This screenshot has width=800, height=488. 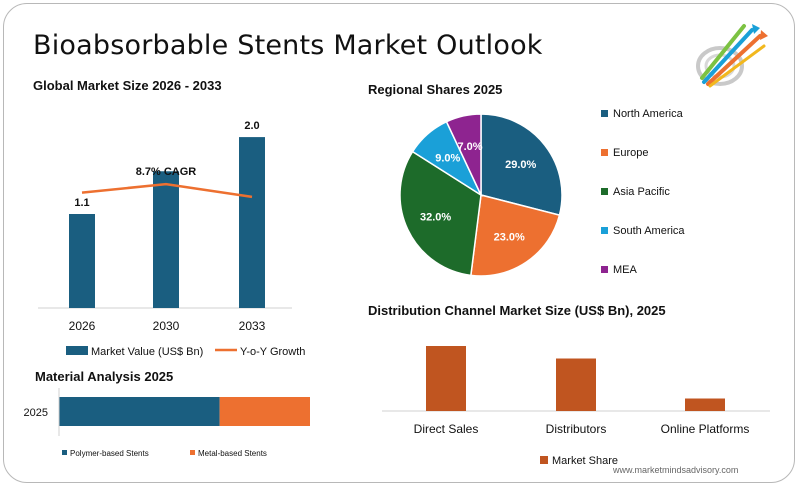 What do you see at coordinates (676, 470) in the screenshot?
I see `website-url: www.marketmindsadvisory.com` at bounding box center [676, 470].